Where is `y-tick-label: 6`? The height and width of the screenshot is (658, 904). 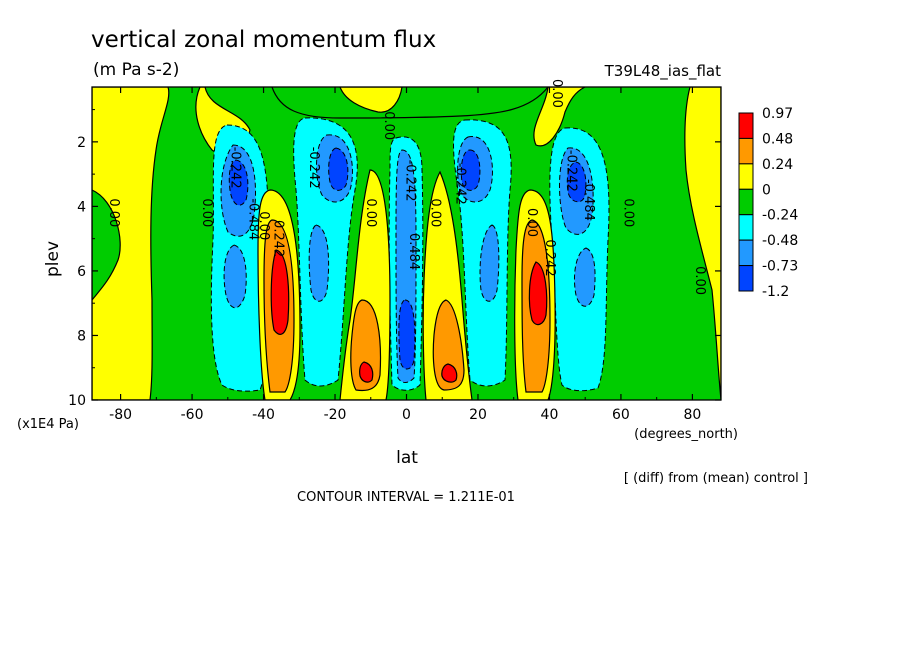
y-tick-label: 6 is located at coordinates (81, 272).